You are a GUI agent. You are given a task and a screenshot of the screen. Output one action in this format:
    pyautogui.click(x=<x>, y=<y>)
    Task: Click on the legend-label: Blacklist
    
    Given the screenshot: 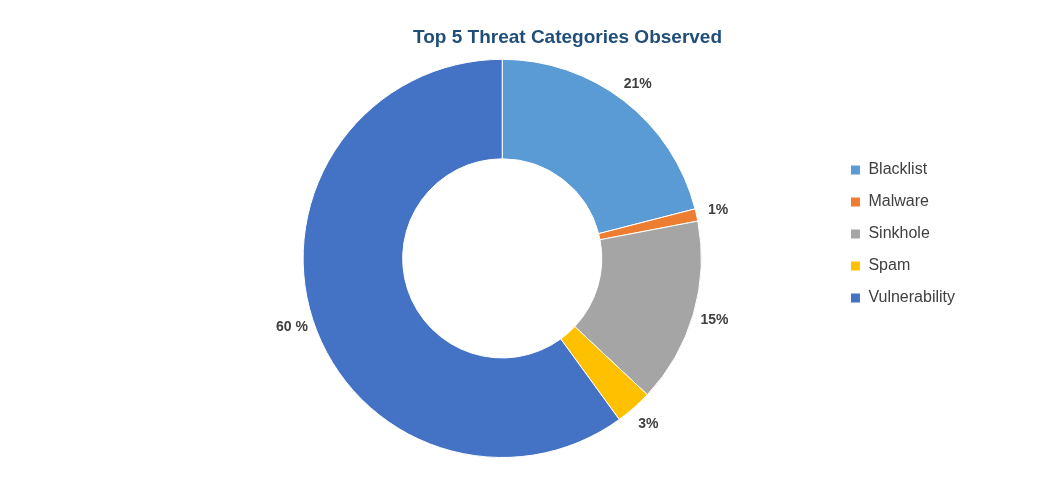 What is the action you would take?
    pyautogui.click(x=898, y=169)
    